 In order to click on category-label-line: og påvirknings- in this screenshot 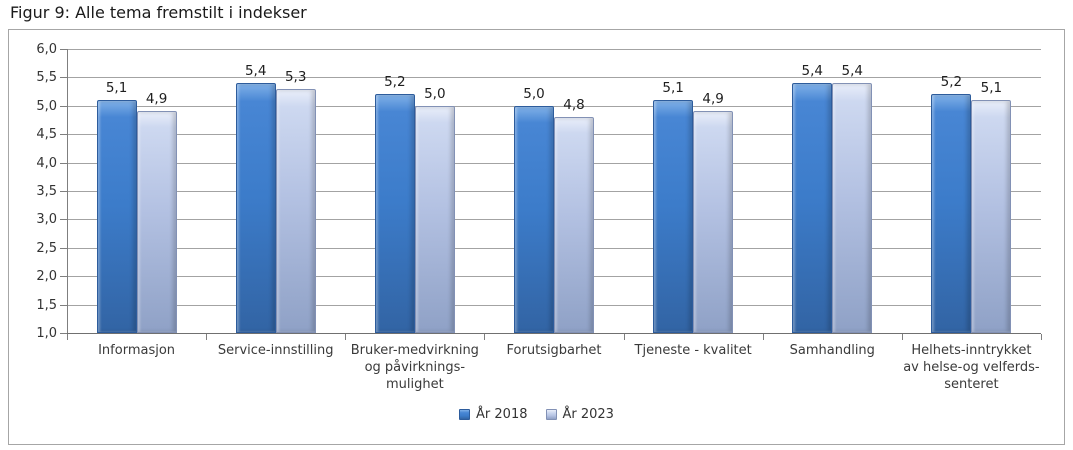, I will do `click(415, 367)`.